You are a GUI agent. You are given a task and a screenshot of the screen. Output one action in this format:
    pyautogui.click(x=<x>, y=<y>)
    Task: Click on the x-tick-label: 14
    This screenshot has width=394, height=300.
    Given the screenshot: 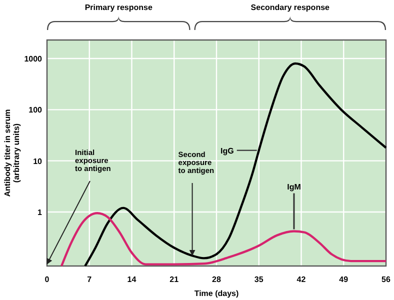 What is the action you would take?
    pyautogui.click(x=132, y=279)
    